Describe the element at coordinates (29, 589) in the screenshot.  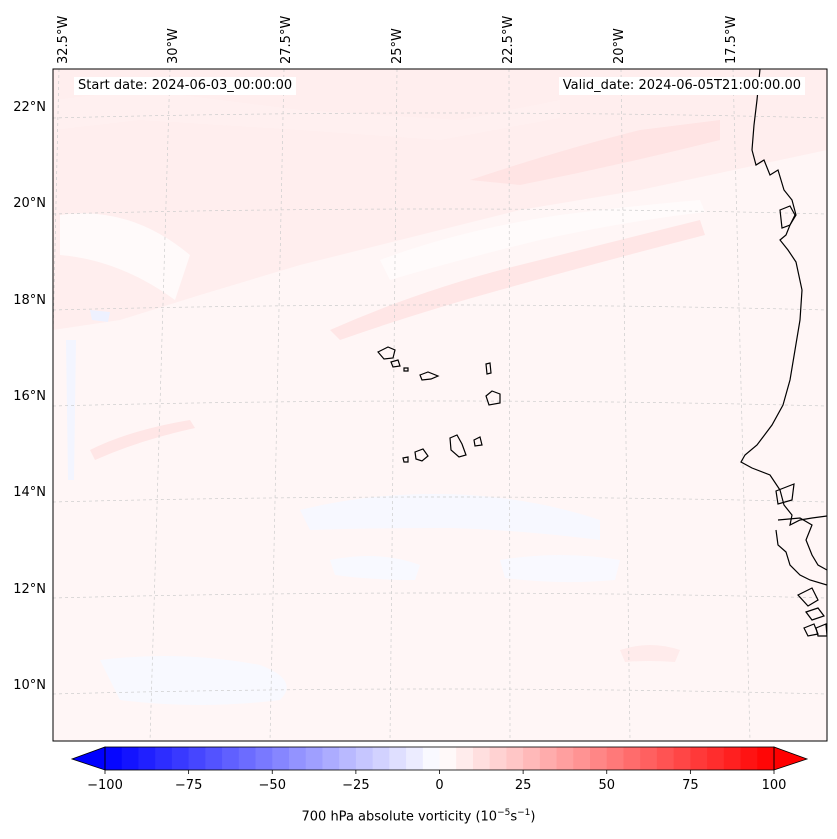
I see `lat-label-12n: 12°N` at that location.